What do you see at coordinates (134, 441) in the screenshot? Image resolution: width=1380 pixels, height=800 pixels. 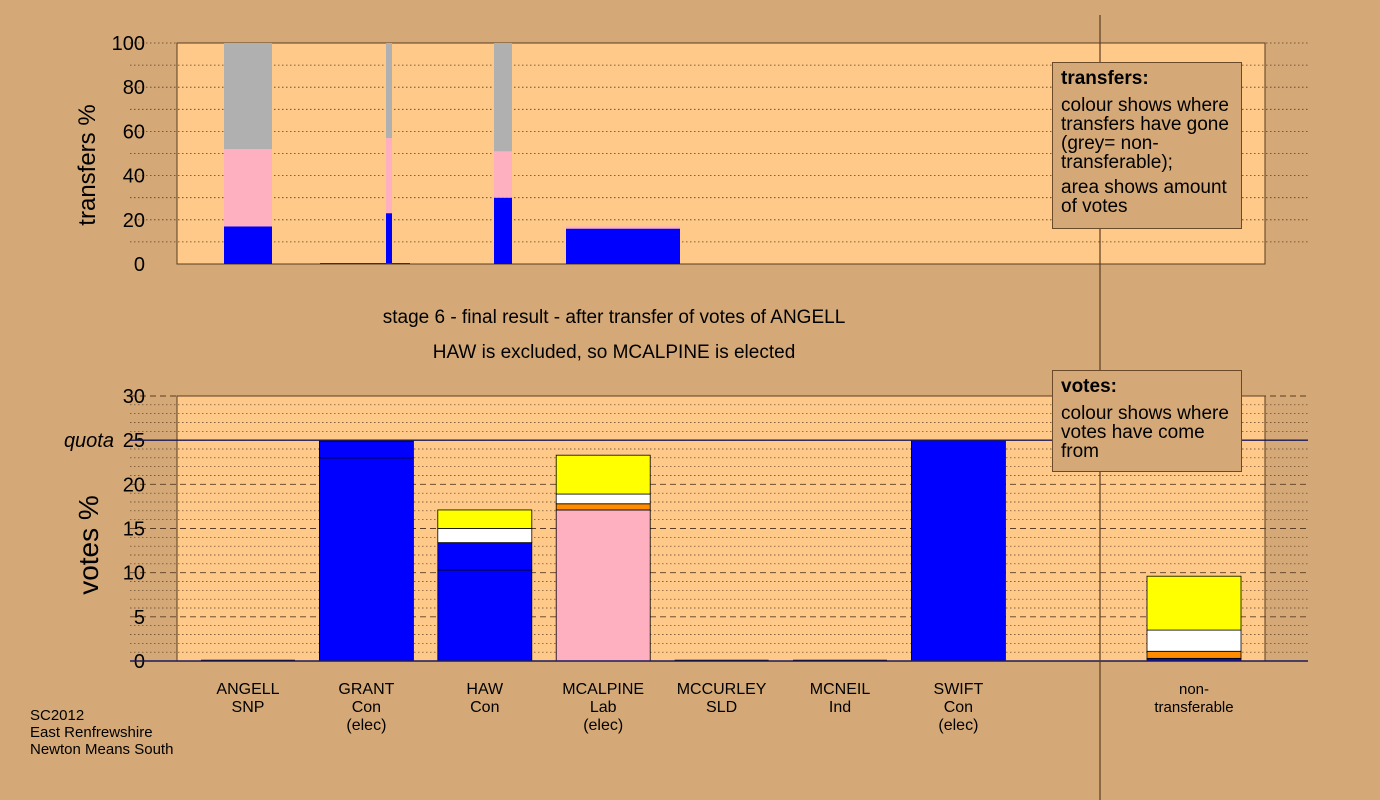 I see `votes-tick-label: 25` at bounding box center [134, 441].